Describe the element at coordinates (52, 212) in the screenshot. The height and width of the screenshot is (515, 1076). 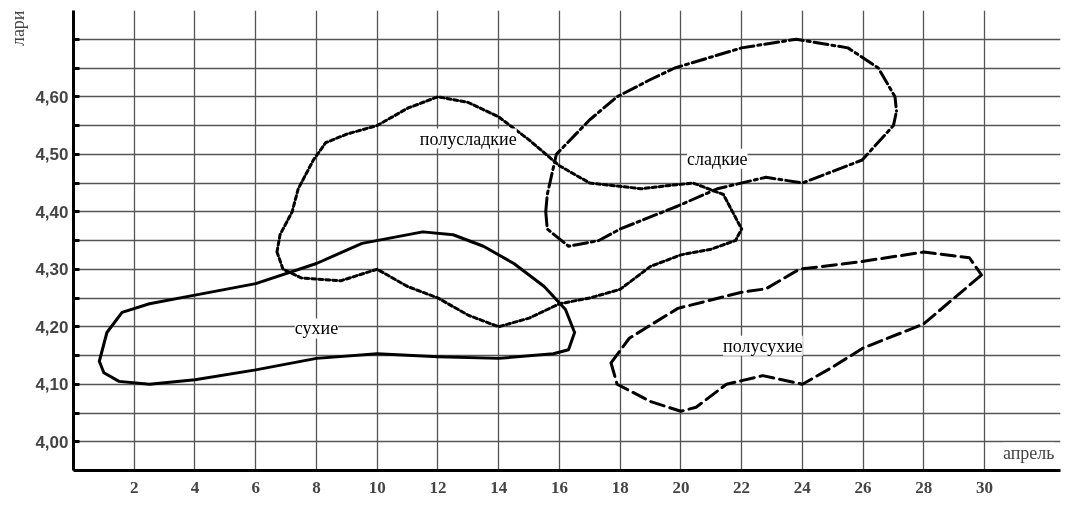
I see `y-tick-label: 4,40` at that location.